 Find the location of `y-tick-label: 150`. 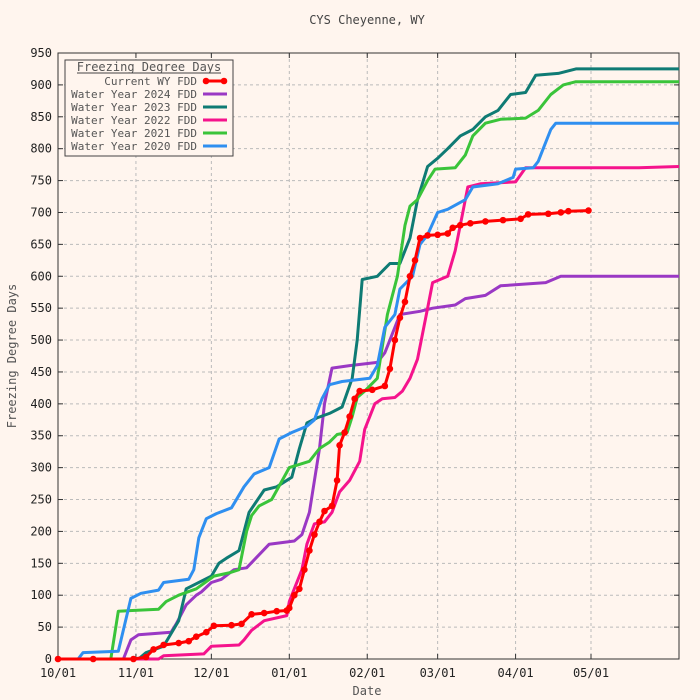

y-tick-label: 150 is located at coordinates (41, 563).